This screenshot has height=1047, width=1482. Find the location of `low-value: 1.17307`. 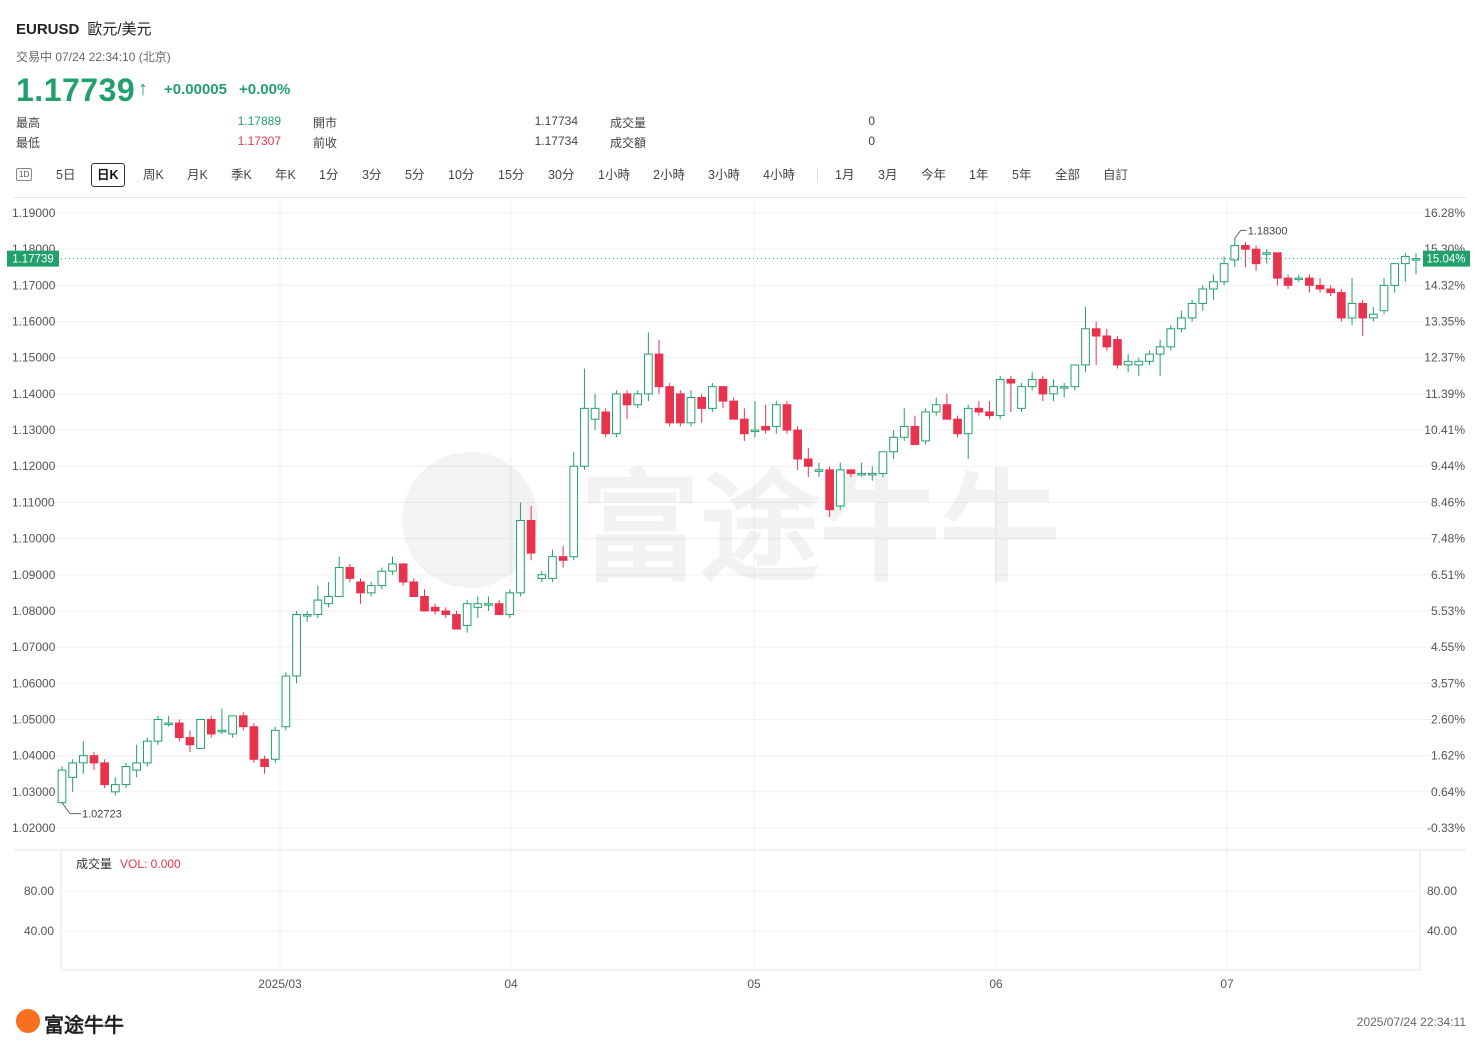

low-value: 1.17307 is located at coordinates (259, 141).